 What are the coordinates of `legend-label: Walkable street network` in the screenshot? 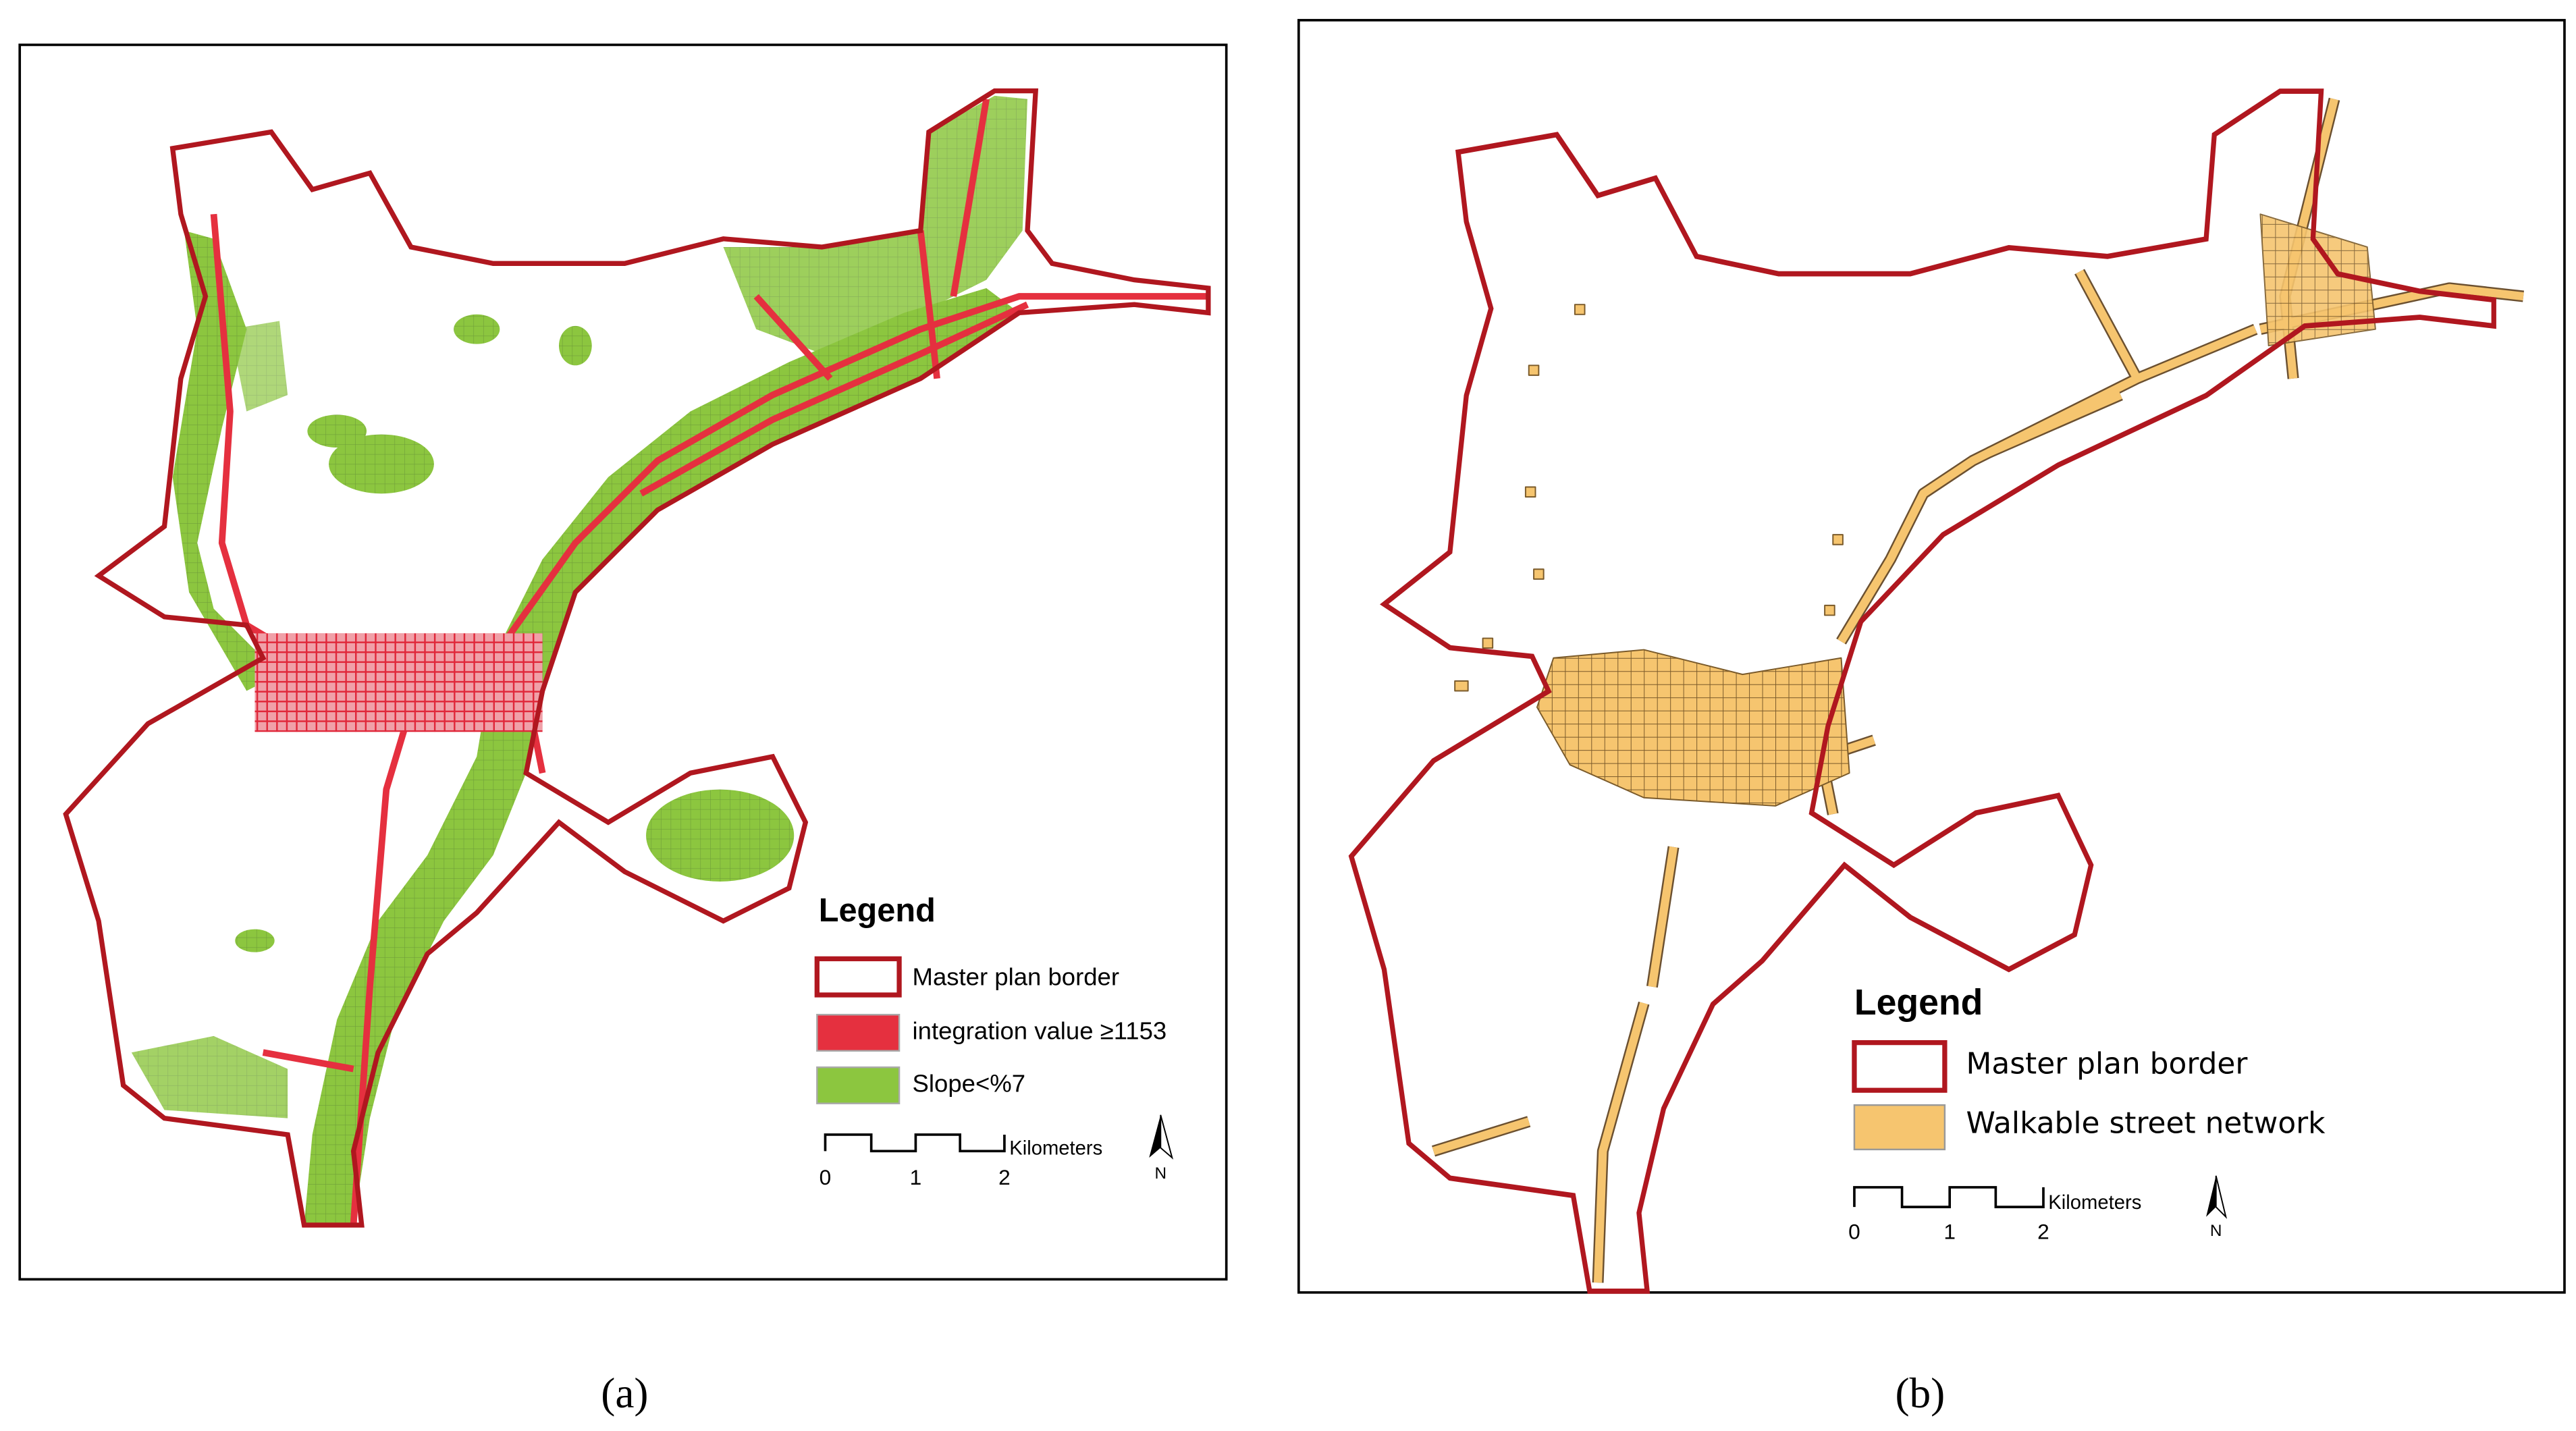 It's located at (2146, 1123).